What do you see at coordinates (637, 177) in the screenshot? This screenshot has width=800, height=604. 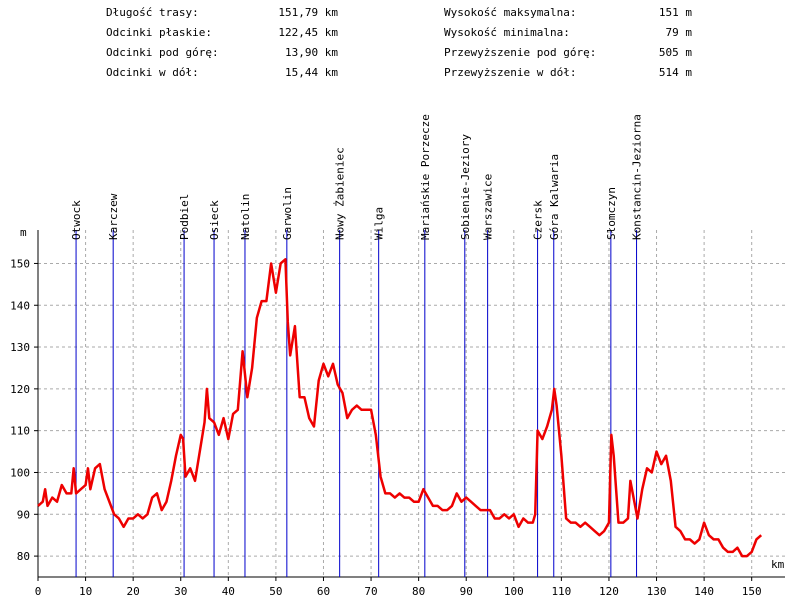 I see `place-label: Konstancin-Jeziorna` at bounding box center [637, 177].